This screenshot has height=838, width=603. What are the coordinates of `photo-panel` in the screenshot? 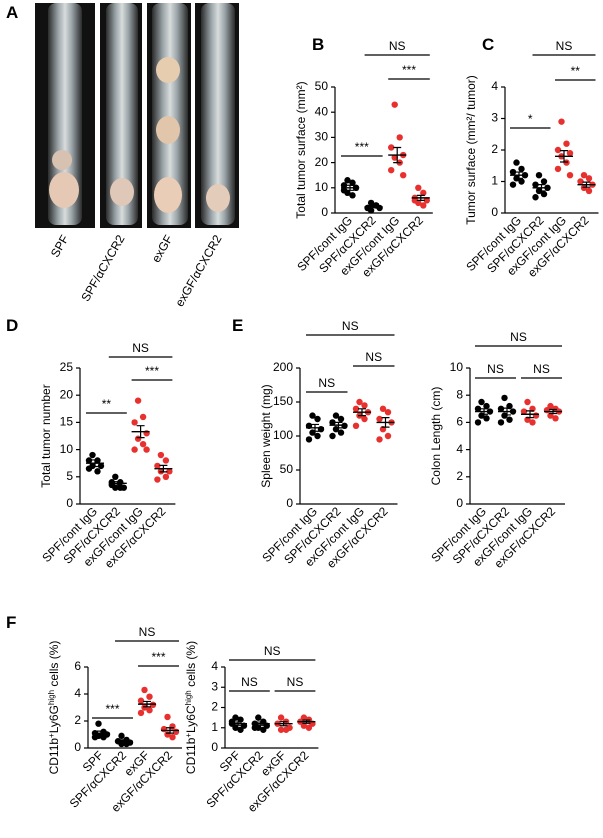 It's located at (137, 115).